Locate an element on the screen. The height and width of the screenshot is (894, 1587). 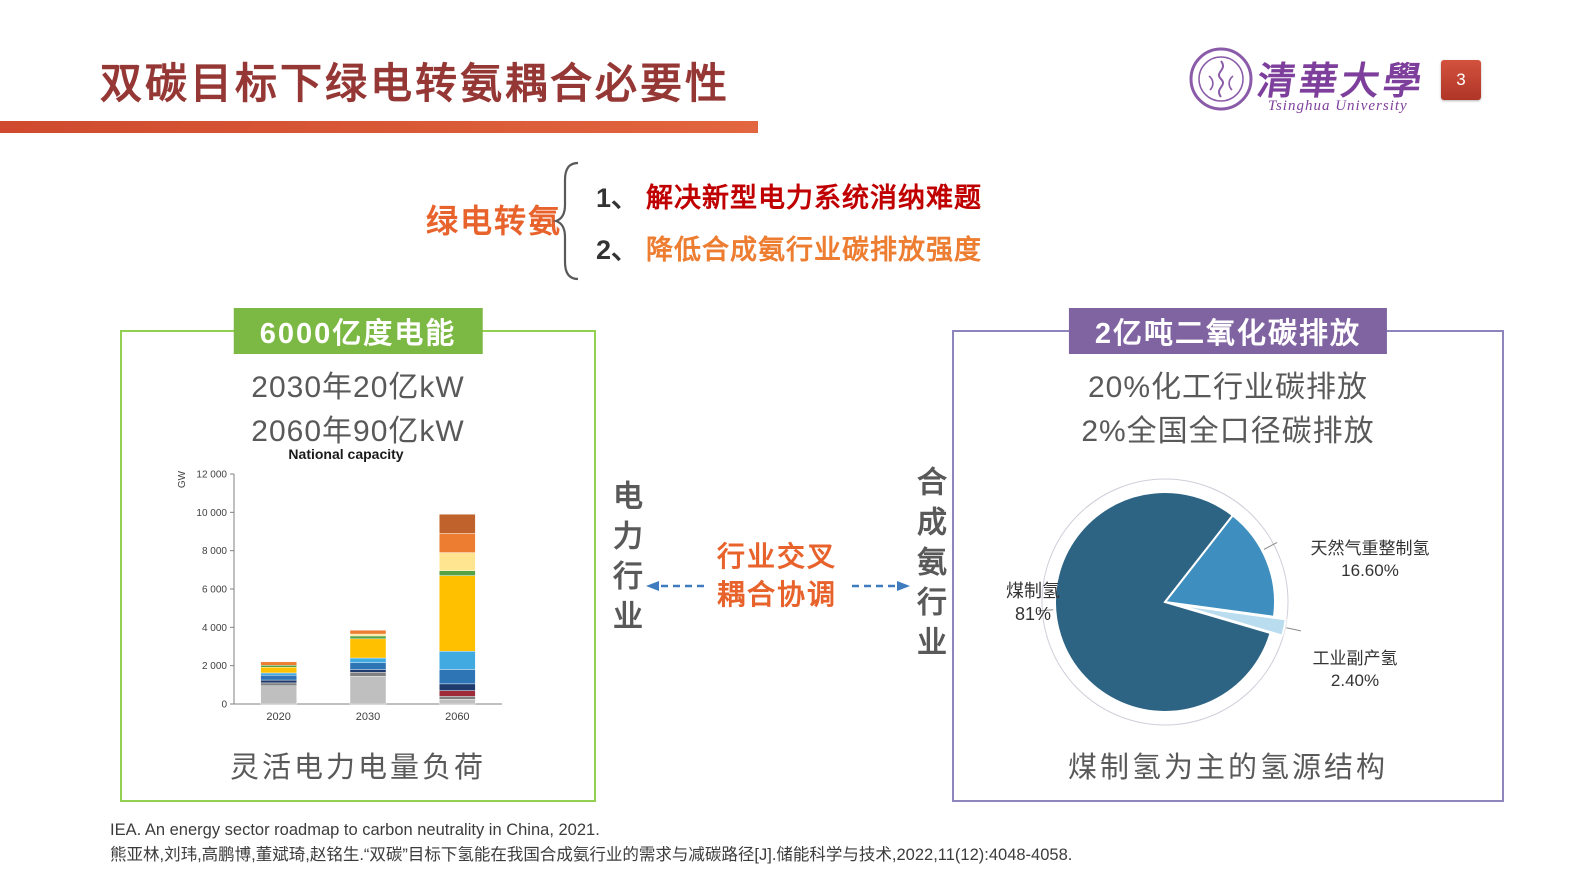
point-text: 解决新型电力系统消纳难题 is located at coordinates (814, 198).